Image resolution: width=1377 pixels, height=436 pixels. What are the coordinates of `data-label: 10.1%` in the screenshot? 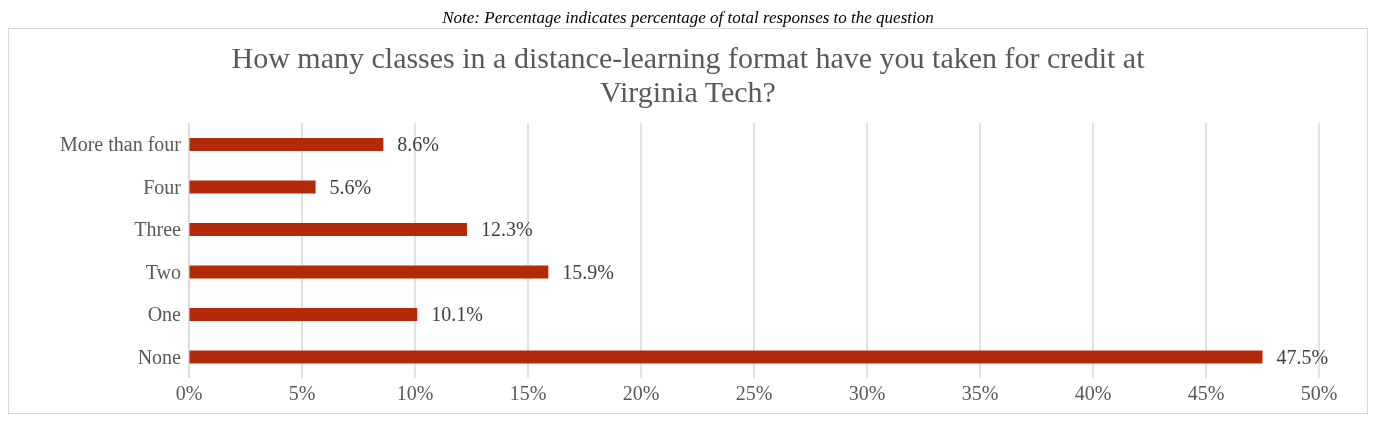 It's located at (457, 314).